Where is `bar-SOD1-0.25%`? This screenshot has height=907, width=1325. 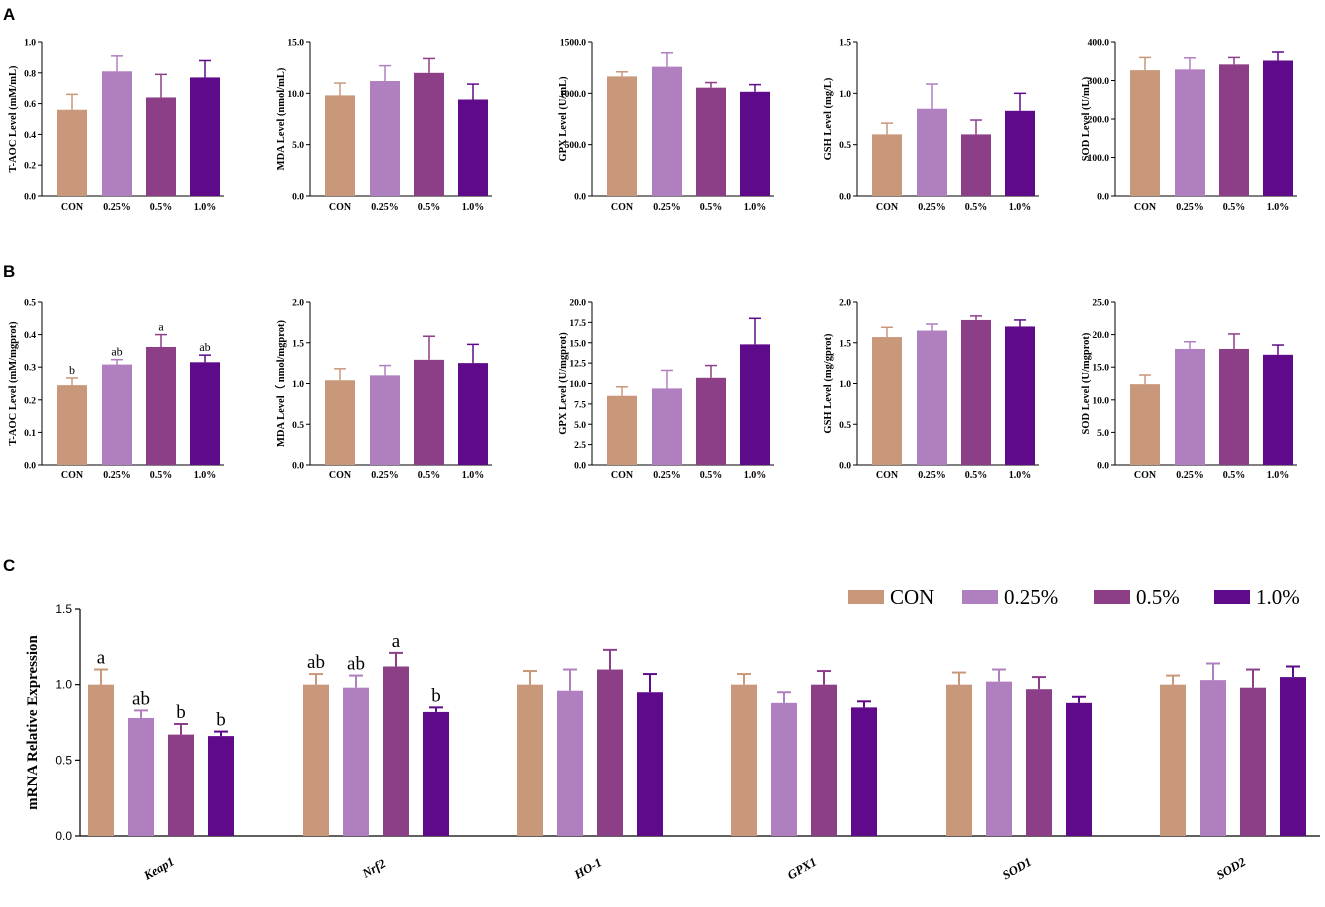
bar-SOD1-0.25% is located at coordinates (999, 758).